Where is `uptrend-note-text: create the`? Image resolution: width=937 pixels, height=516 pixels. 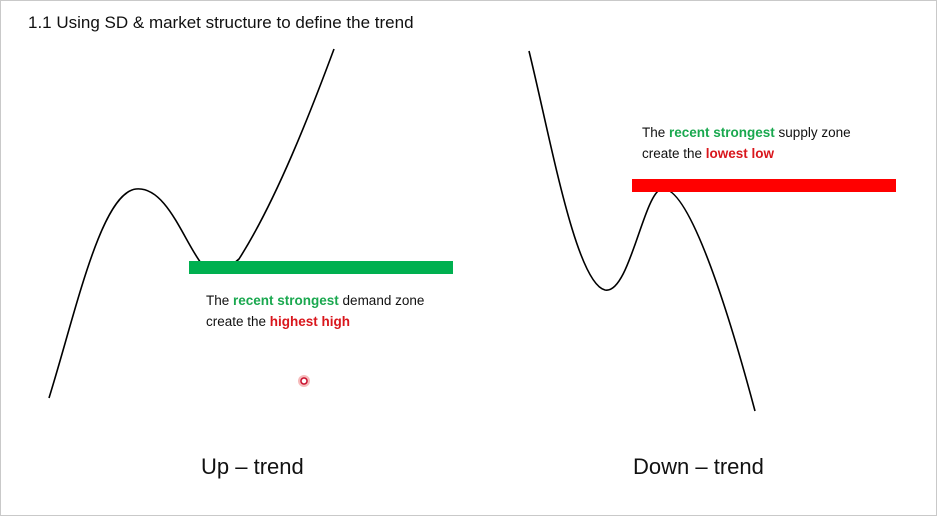
uptrend-note-text: create the is located at coordinates (238, 321).